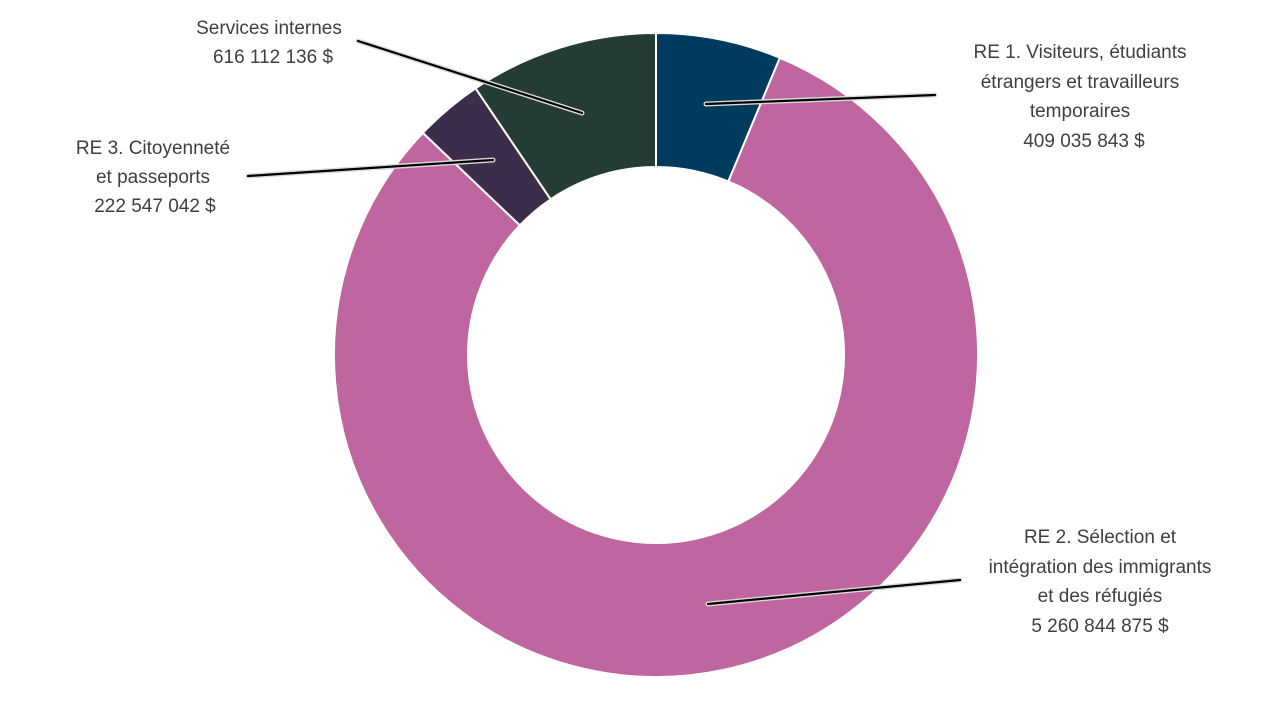  What do you see at coordinates (153, 148) in the screenshot?
I see `slice-label-line: RE 3. Citoyenneté` at bounding box center [153, 148].